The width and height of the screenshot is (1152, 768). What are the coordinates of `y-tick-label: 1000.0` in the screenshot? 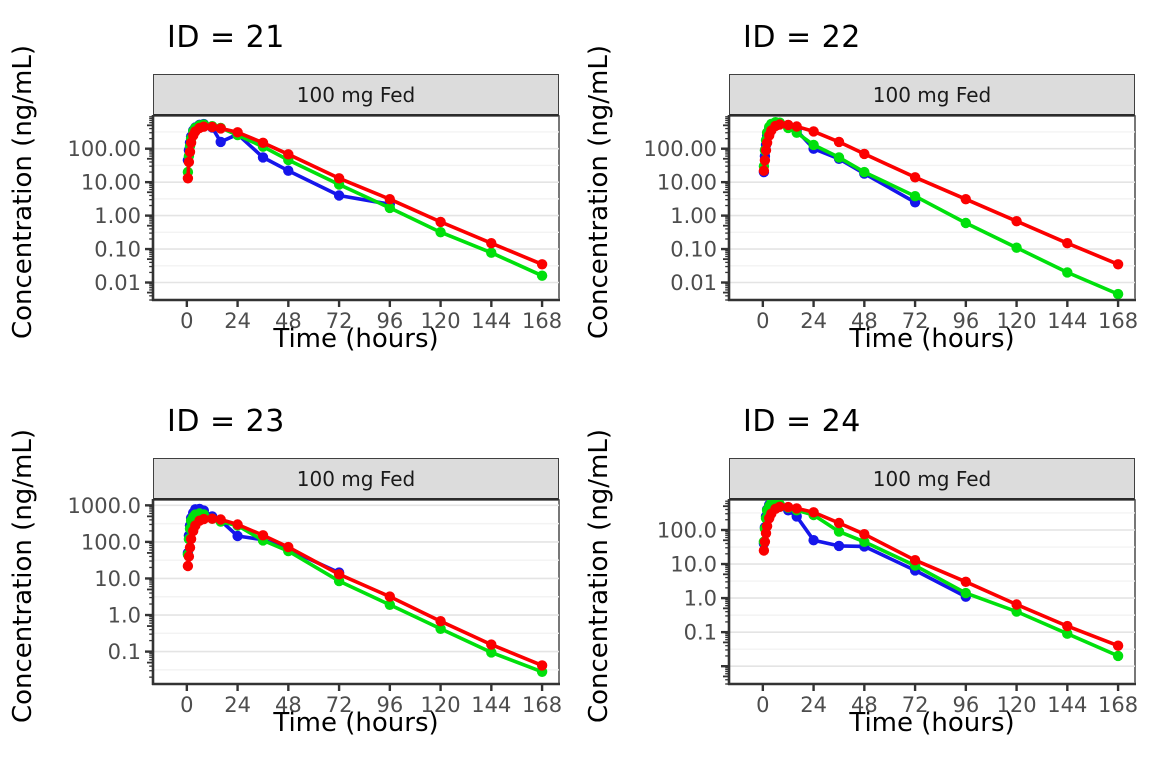 It's located at (104, 506).